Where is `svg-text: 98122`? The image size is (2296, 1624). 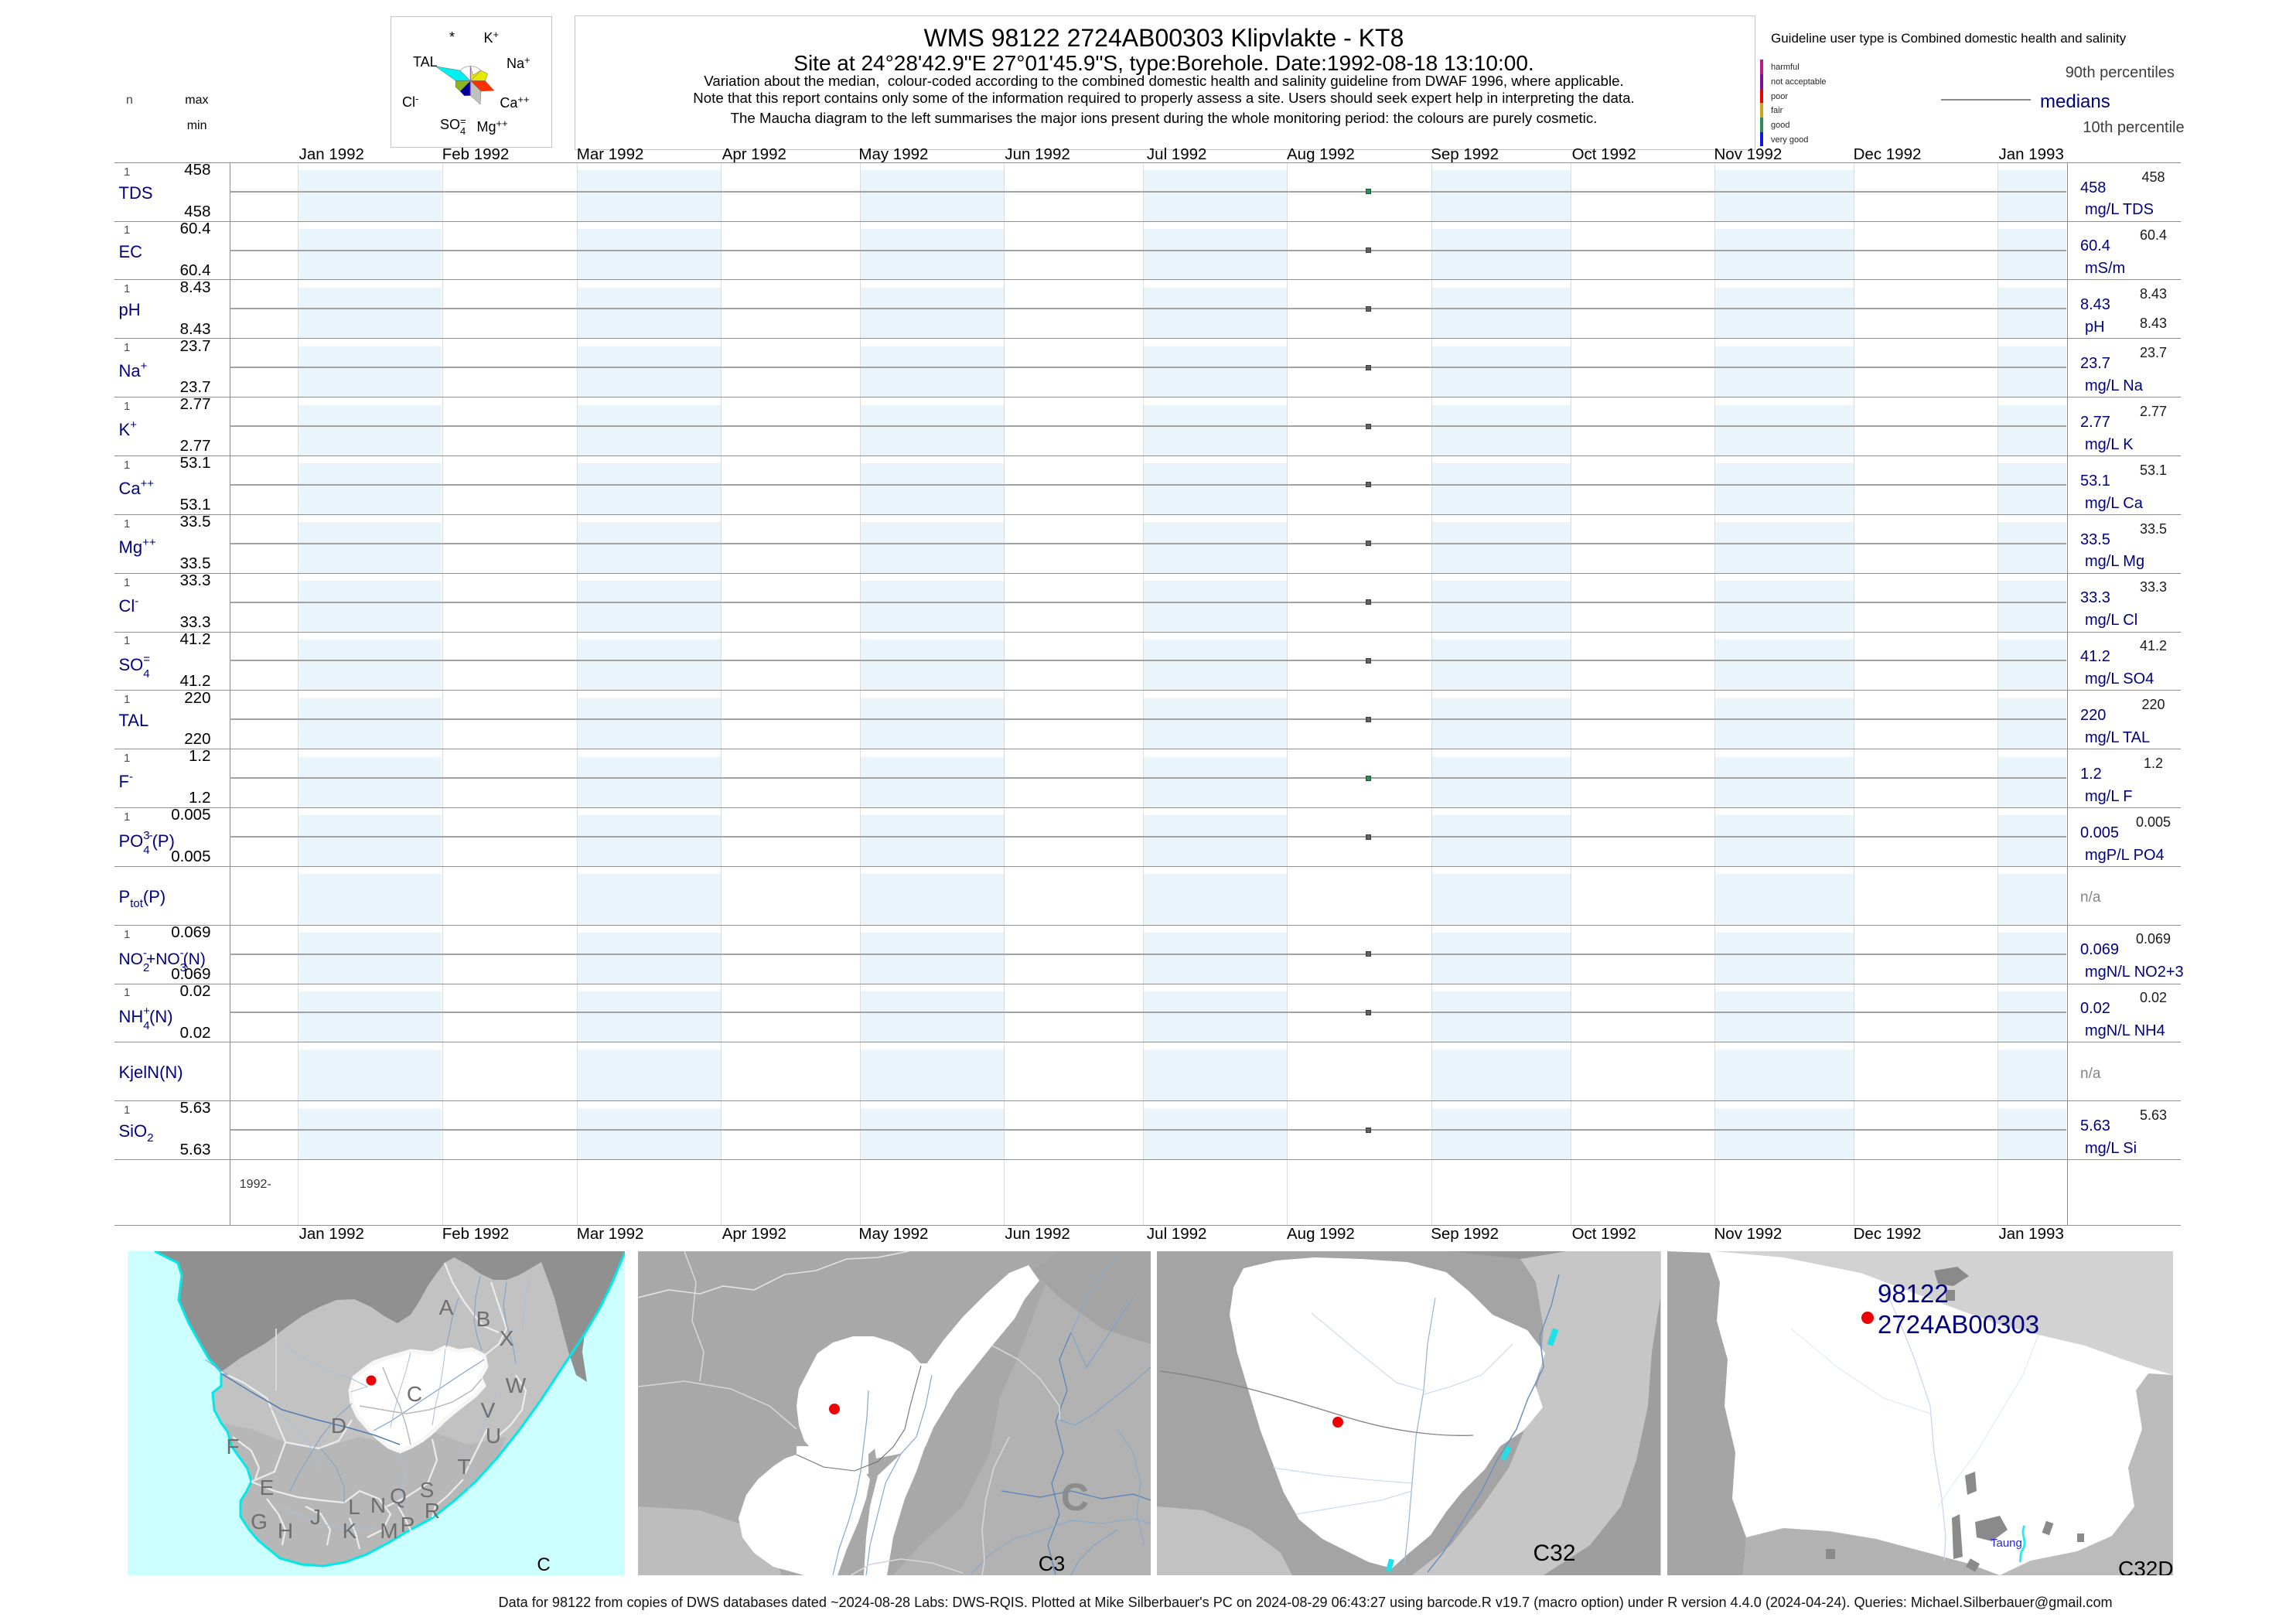 svg-text: 98122 is located at coordinates (1913, 1292).